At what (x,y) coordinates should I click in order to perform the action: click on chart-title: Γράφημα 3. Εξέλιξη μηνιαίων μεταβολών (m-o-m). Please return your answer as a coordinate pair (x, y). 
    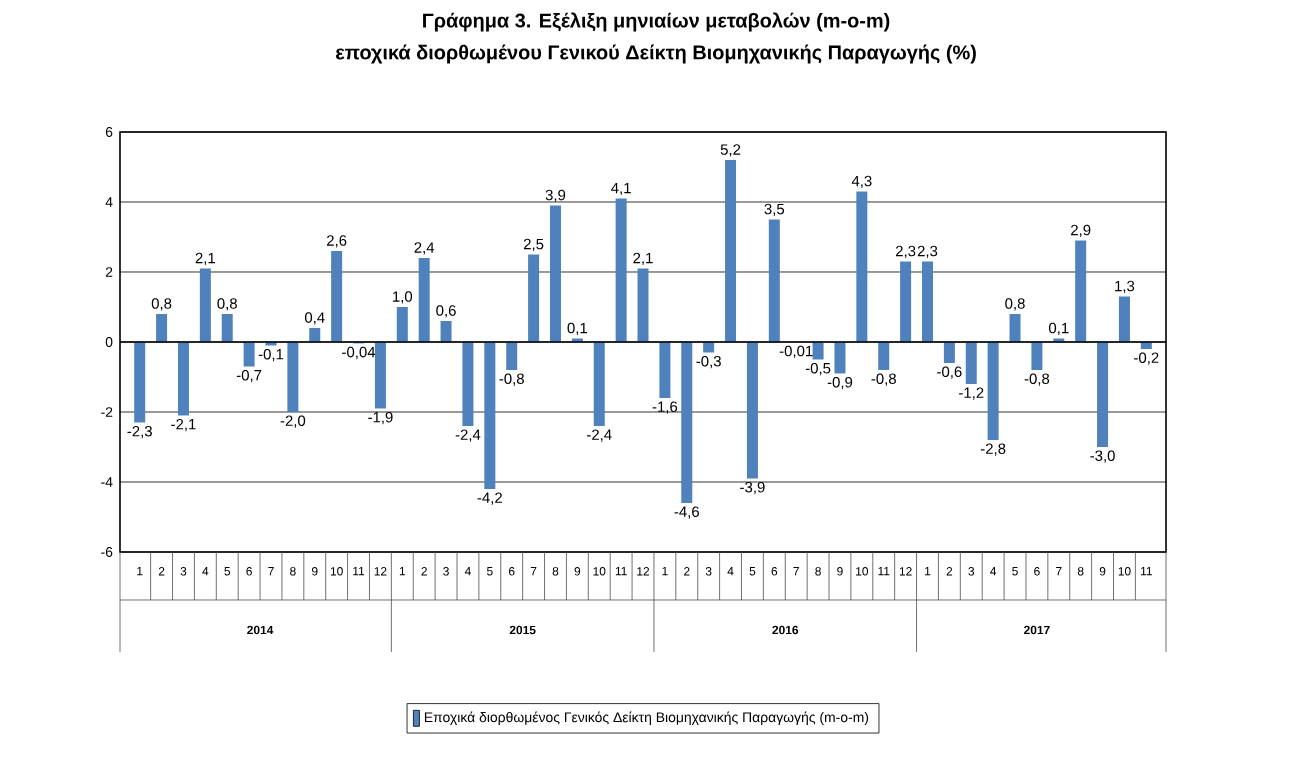
    Looking at the image, I should click on (656, 22).